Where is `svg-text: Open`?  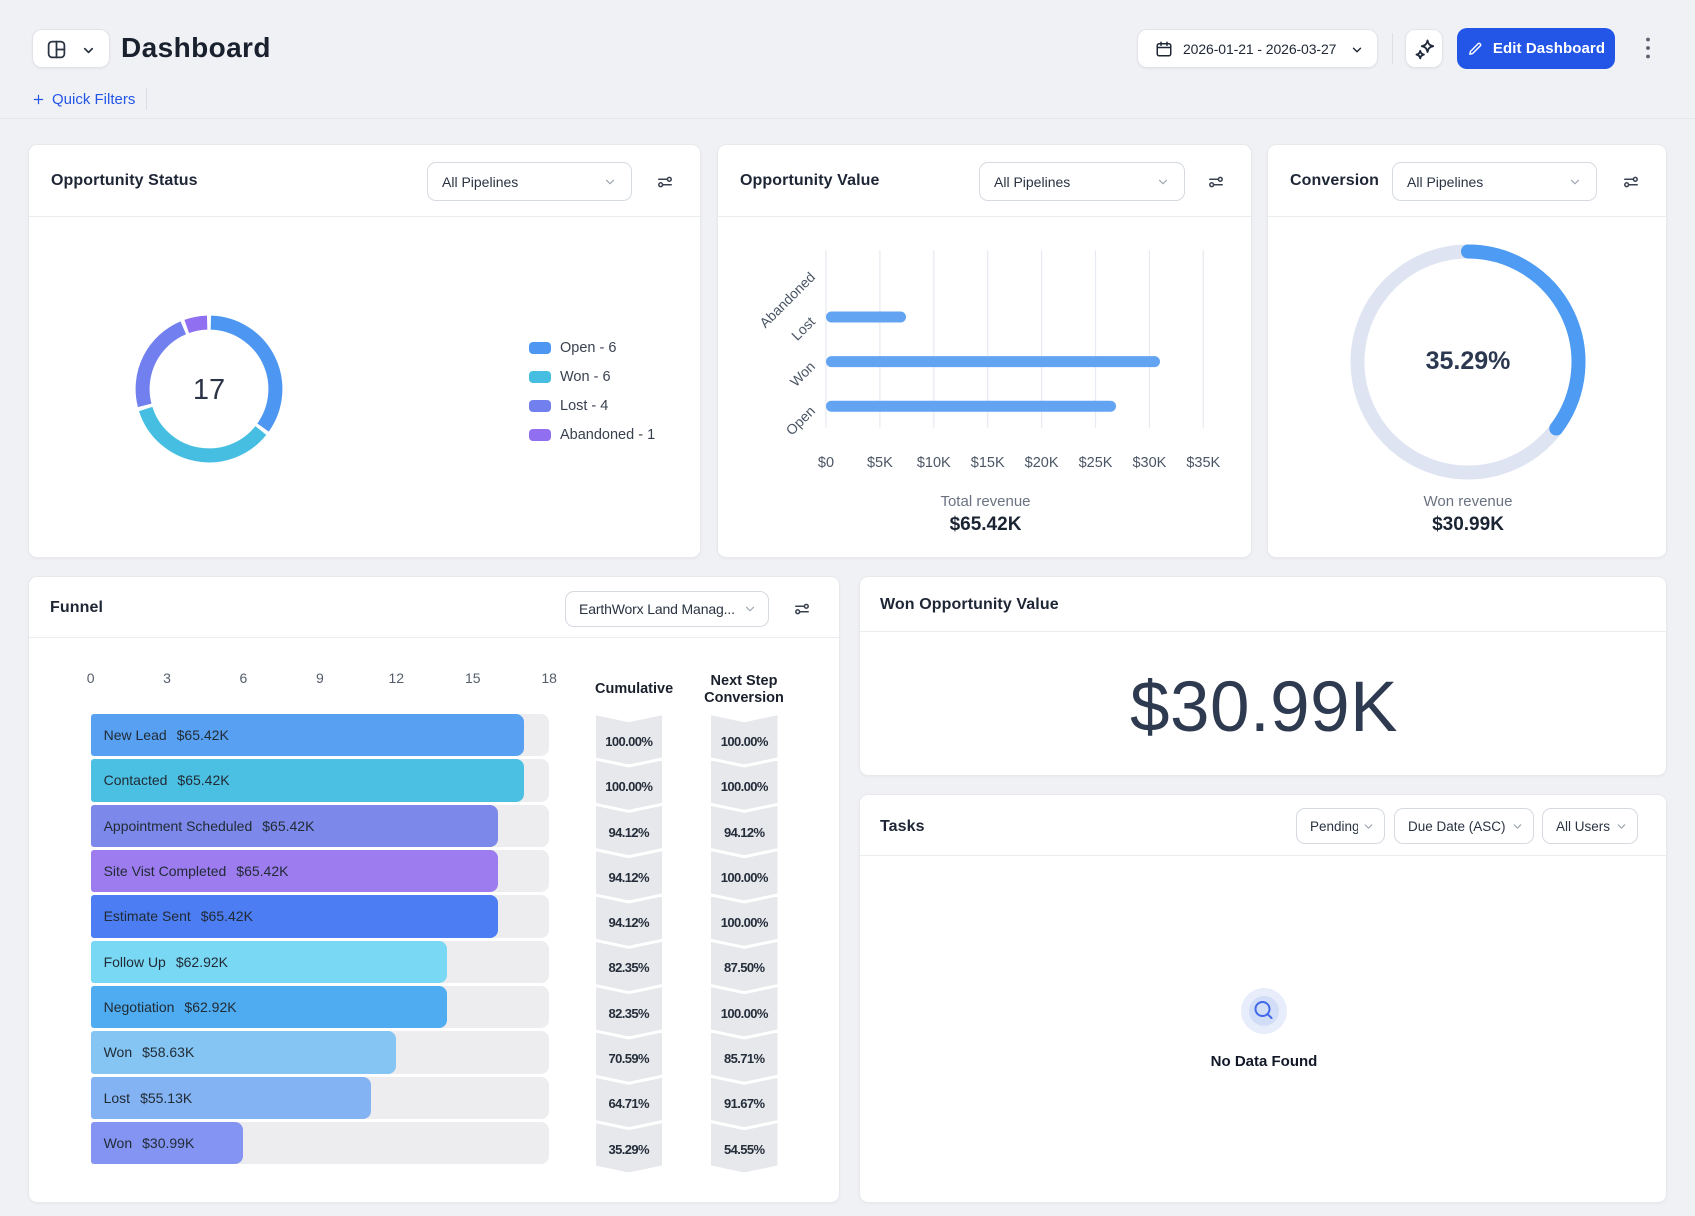
svg-text: Open is located at coordinates (801, 421).